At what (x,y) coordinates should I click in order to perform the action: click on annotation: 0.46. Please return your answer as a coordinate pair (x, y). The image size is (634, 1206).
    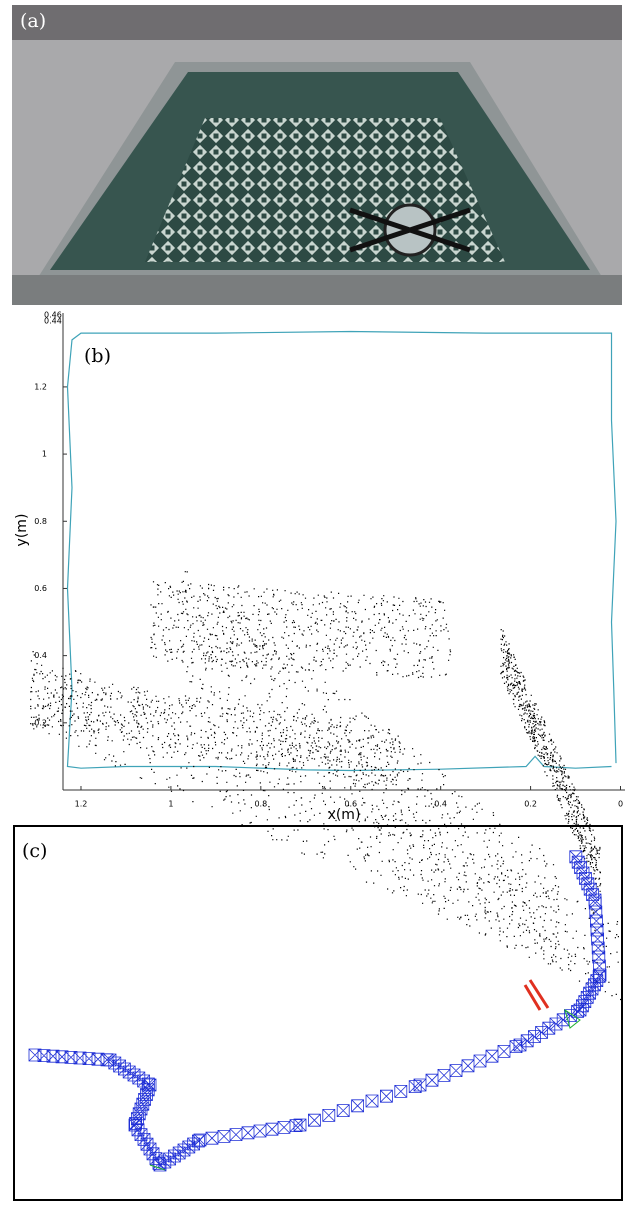
    Looking at the image, I should click on (53, 315).